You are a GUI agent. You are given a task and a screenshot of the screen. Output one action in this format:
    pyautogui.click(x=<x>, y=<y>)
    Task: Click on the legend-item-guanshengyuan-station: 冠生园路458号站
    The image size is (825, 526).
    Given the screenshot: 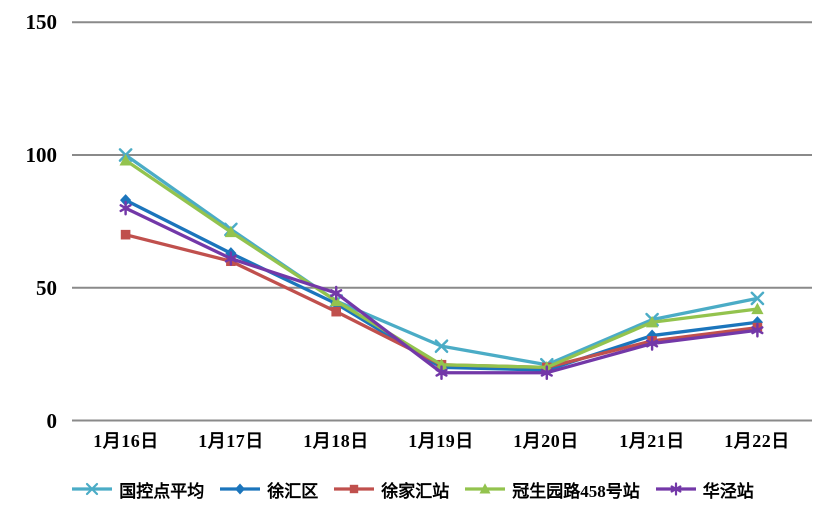 What is the action you would take?
    pyautogui.click(x=552, y=489)
    